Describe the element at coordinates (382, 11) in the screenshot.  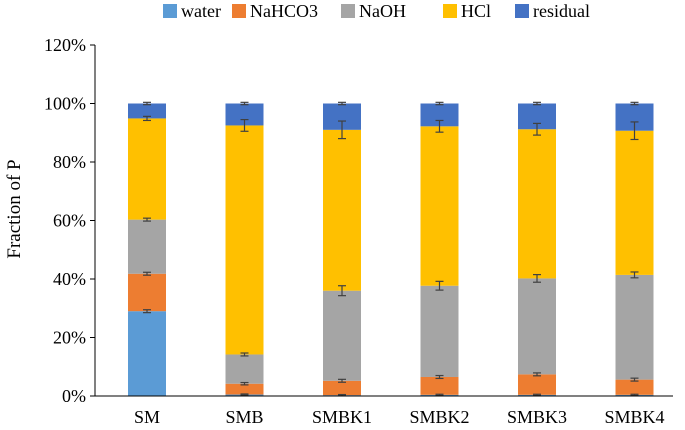
I see `legend-label-naoh: NaOH` at that location.